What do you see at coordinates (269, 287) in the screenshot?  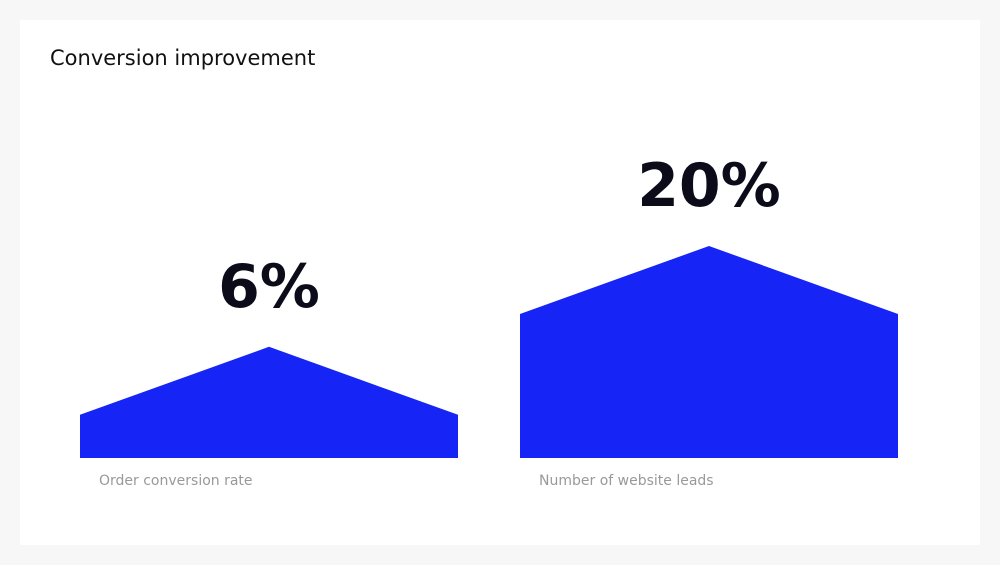 I see `value-label: 6%` at bounding box center [269, 287].